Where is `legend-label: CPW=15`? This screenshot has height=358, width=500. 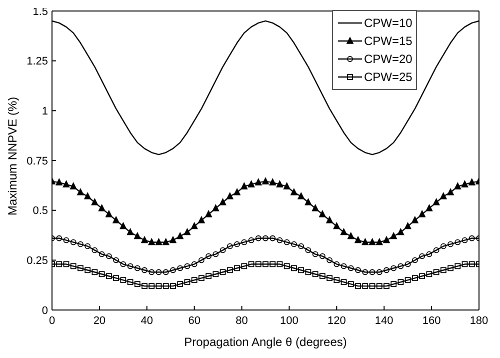 legend-label: CPW=15 is located at coordinates (388, 41).